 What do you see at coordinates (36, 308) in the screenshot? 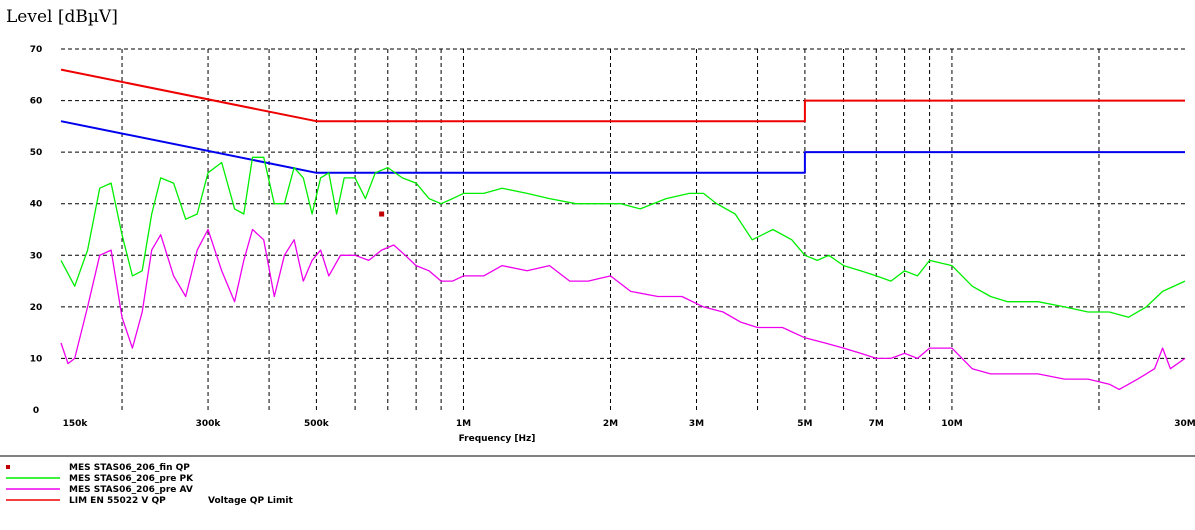
I see `y-tick-label: 20` at bounding box center [36, 308].